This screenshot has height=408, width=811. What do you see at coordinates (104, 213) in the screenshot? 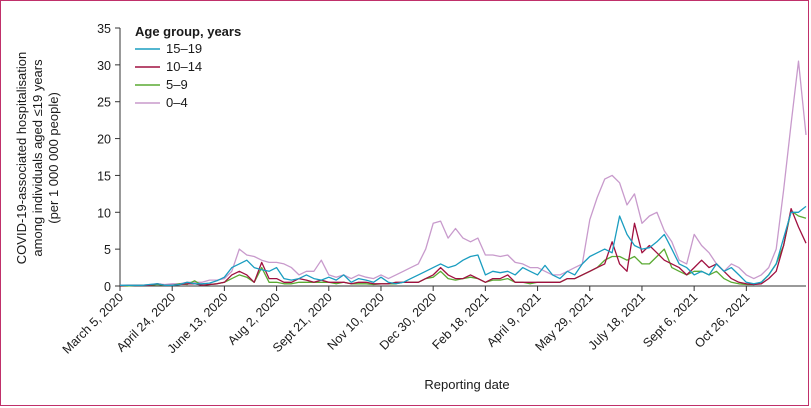
I see `y-tick-label: 10` at bounding box center [104, 213].